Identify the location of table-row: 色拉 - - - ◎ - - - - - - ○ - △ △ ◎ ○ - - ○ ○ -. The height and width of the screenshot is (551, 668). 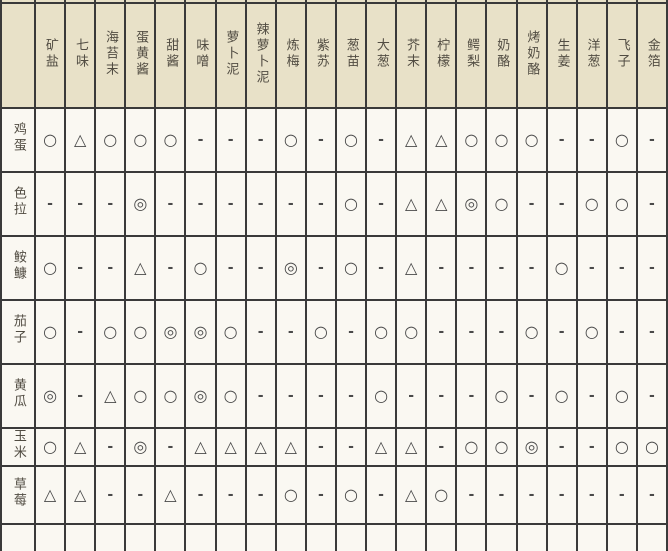
(334, 204).